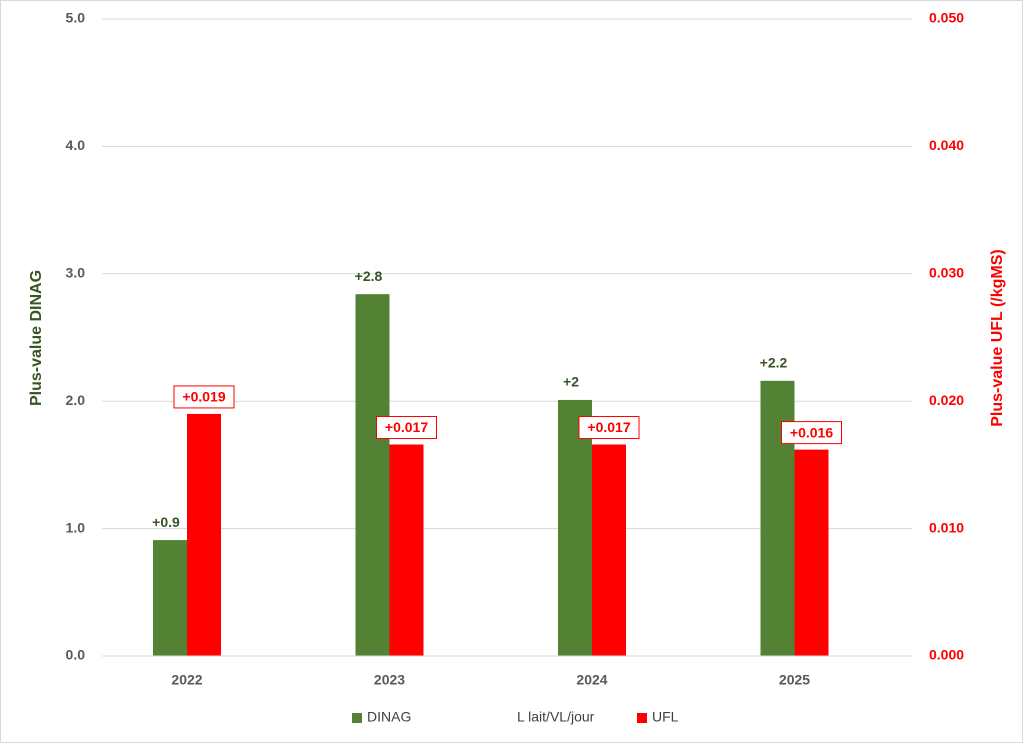 The width and height of the screenshot is (1023, 743). Describe the element at coordinates (946, 18) in the screenshot. I see `y2-tick-label: 0.050` at that location.